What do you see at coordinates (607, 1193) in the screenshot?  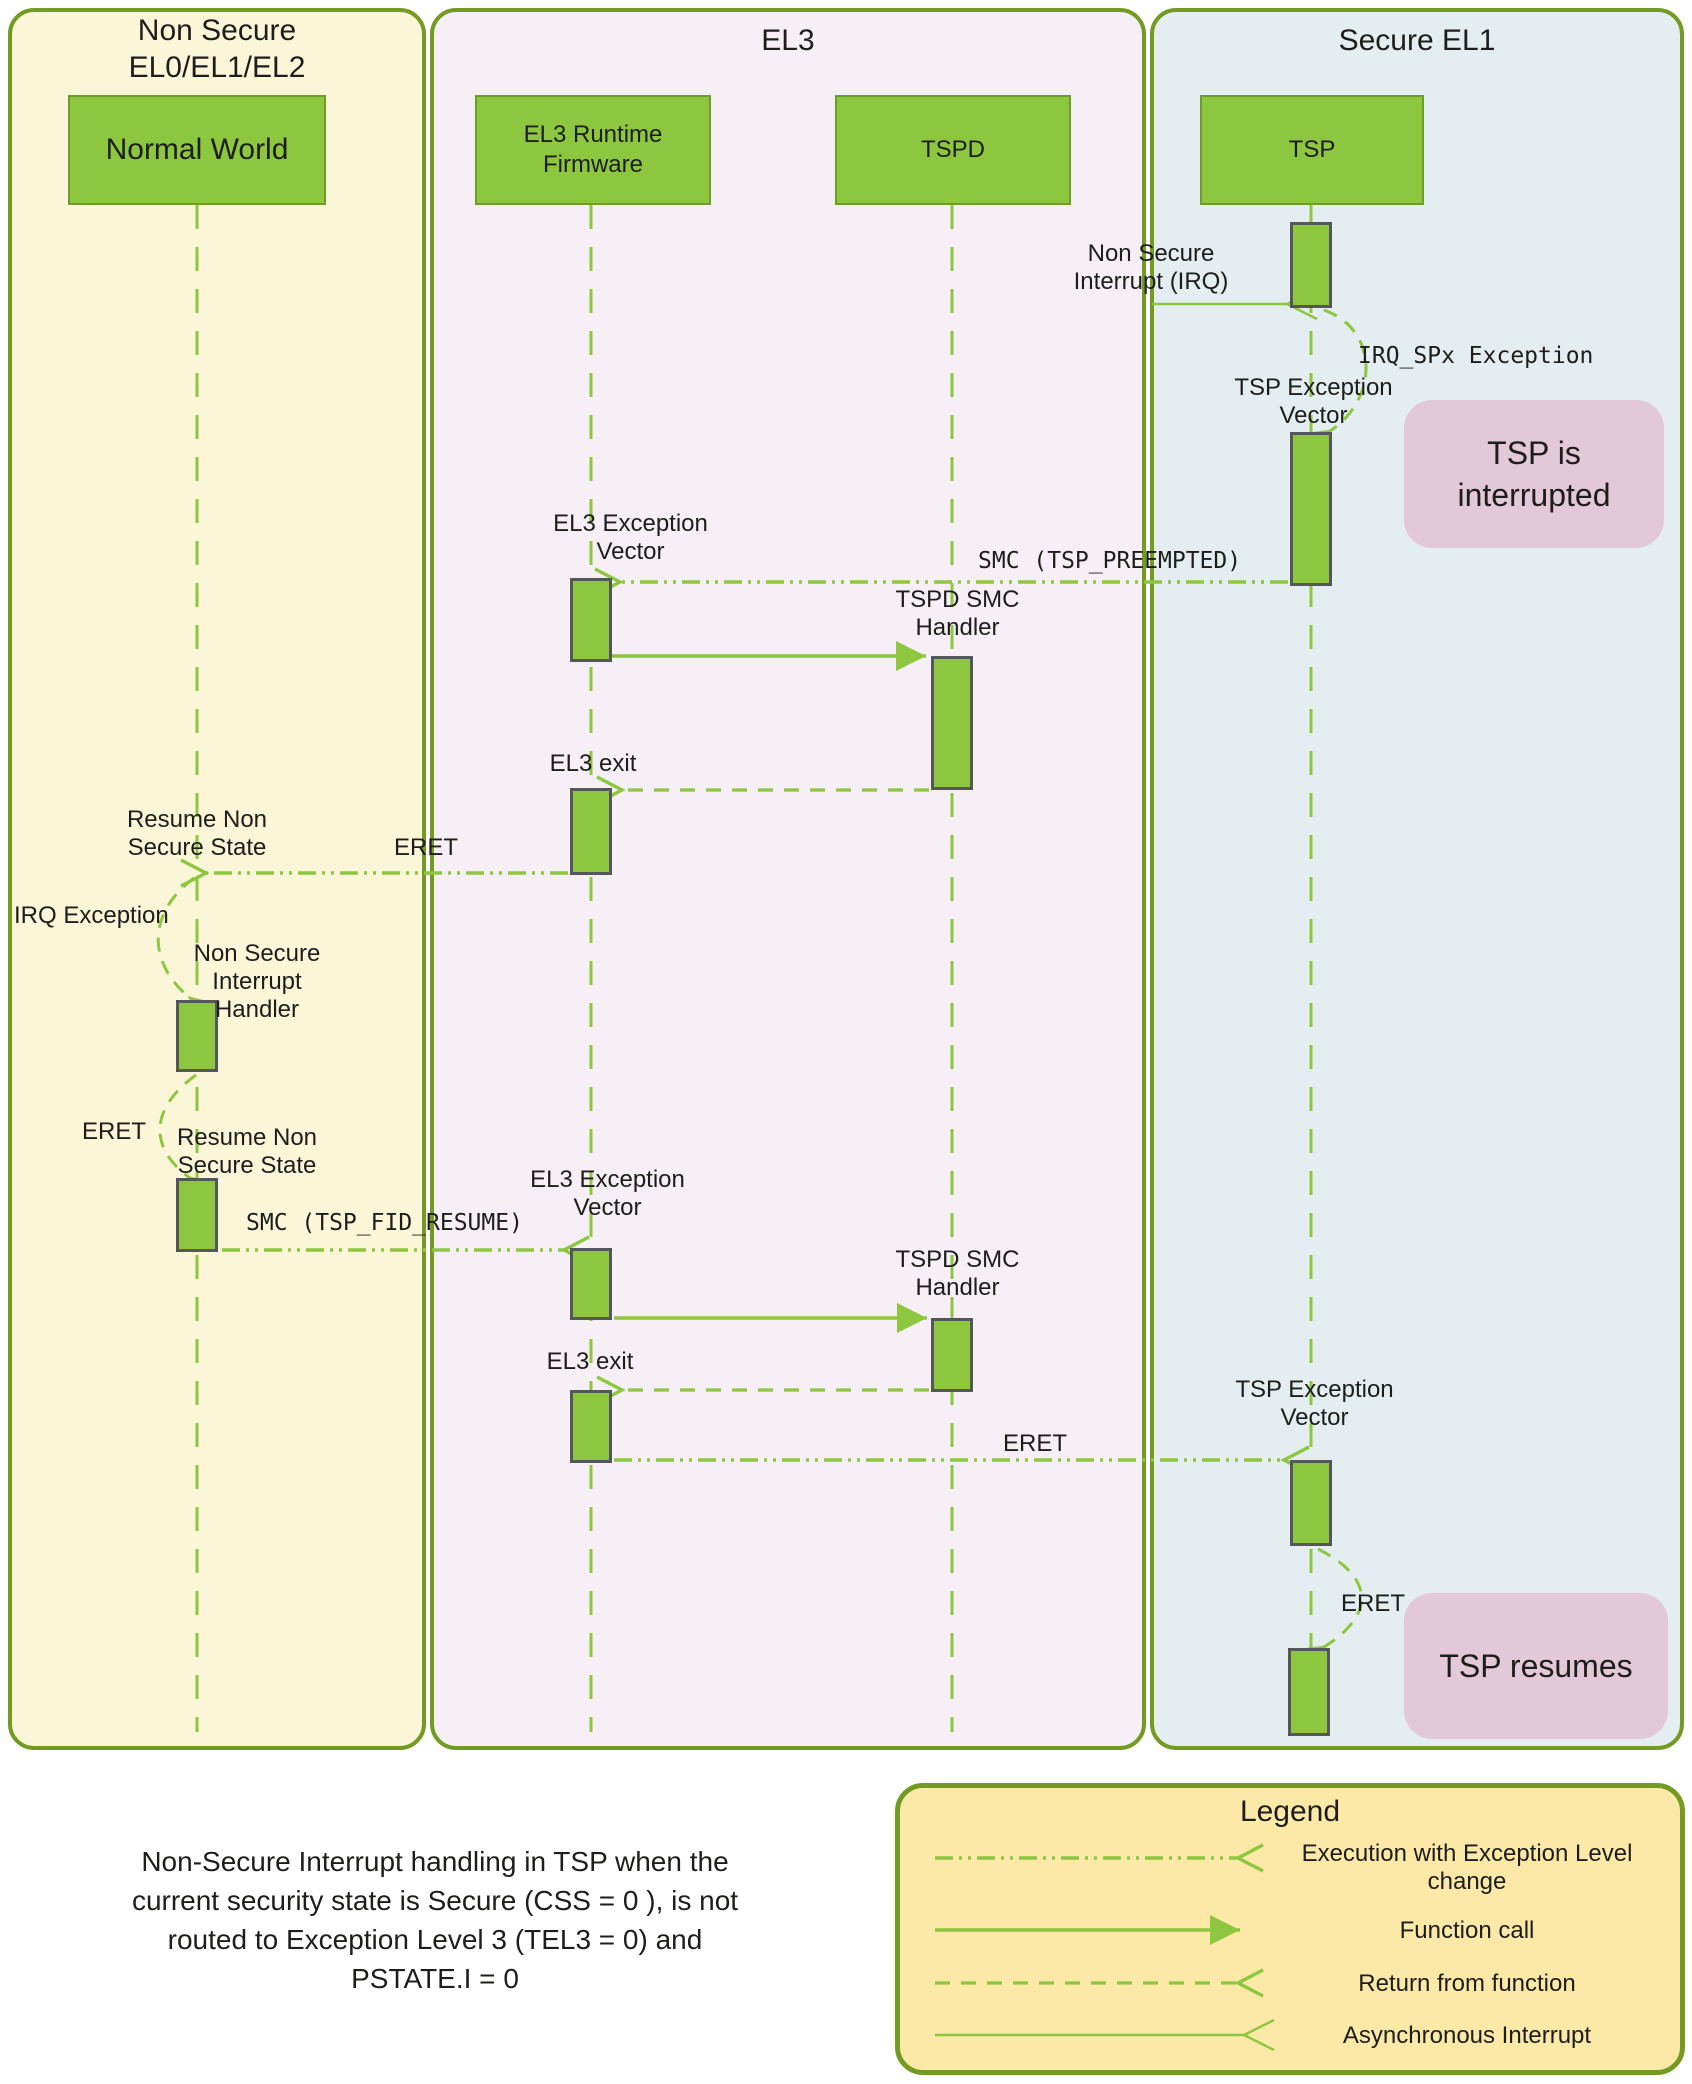 I see `label-el3-exception-vector-2: EL3 Exception Vector` at bounding box center [607, 1193].